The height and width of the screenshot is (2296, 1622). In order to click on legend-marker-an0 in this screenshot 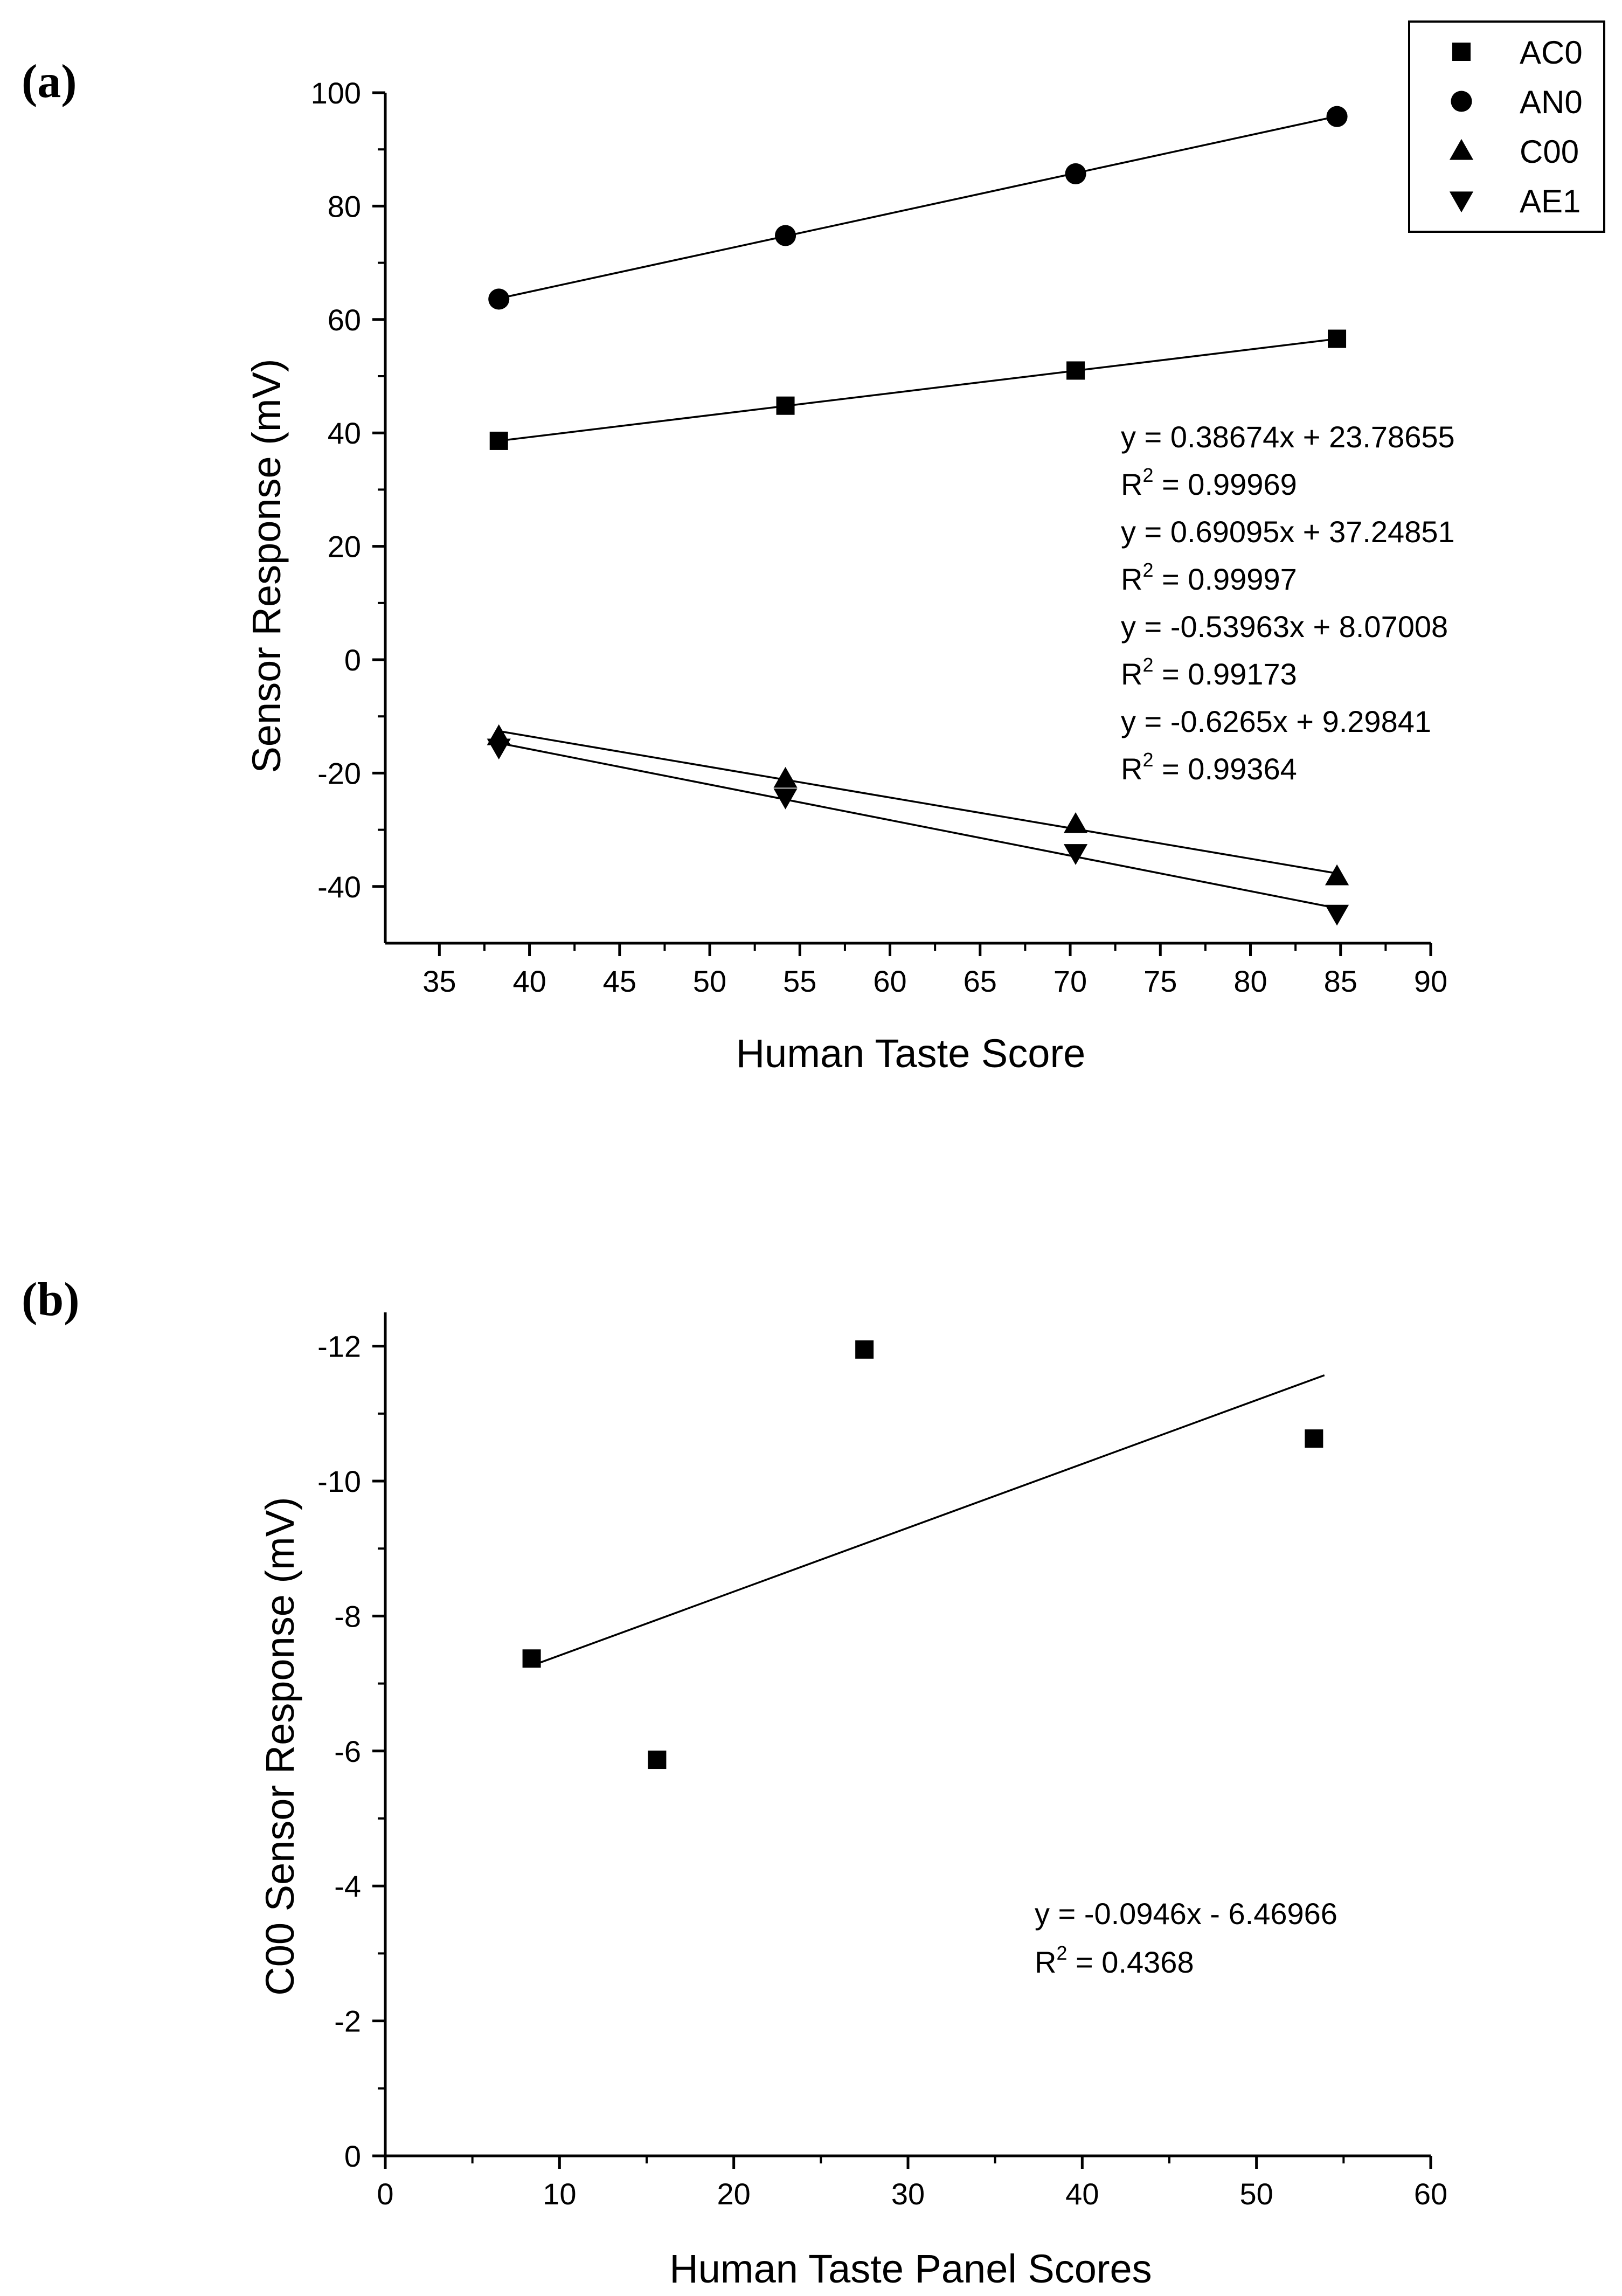, I will do `click(1461, 101)`.